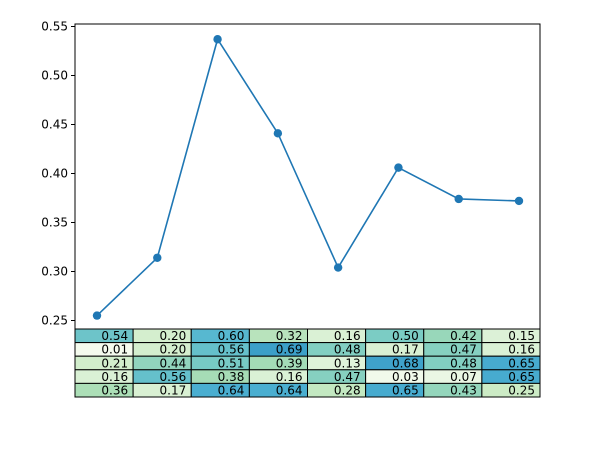  What do you see at coordinates (289, 350) in the screenshot?
I see `table-cell-value: 0.69` at bounding box center [289, 350].